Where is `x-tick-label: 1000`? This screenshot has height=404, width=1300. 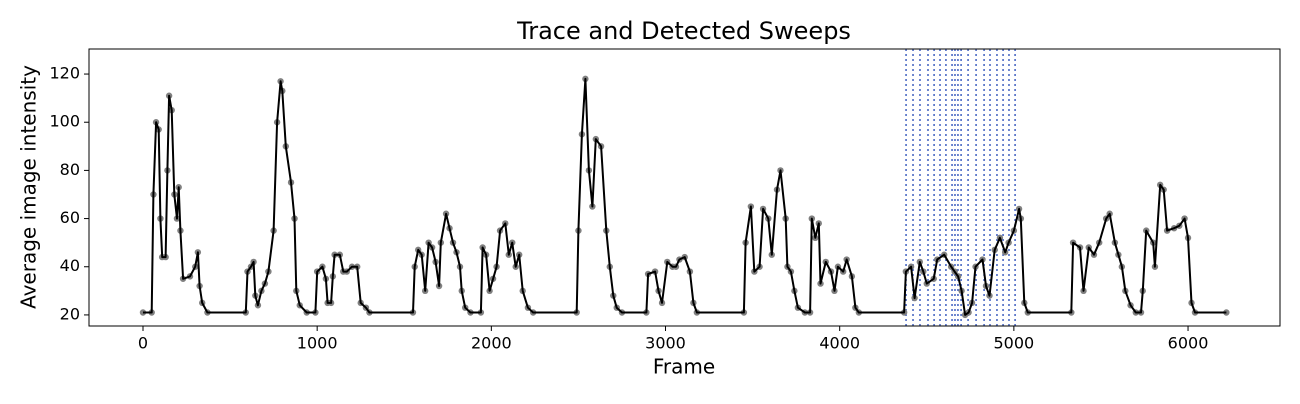 x-tick-label: 1000 is located at coordinates (317, 343).